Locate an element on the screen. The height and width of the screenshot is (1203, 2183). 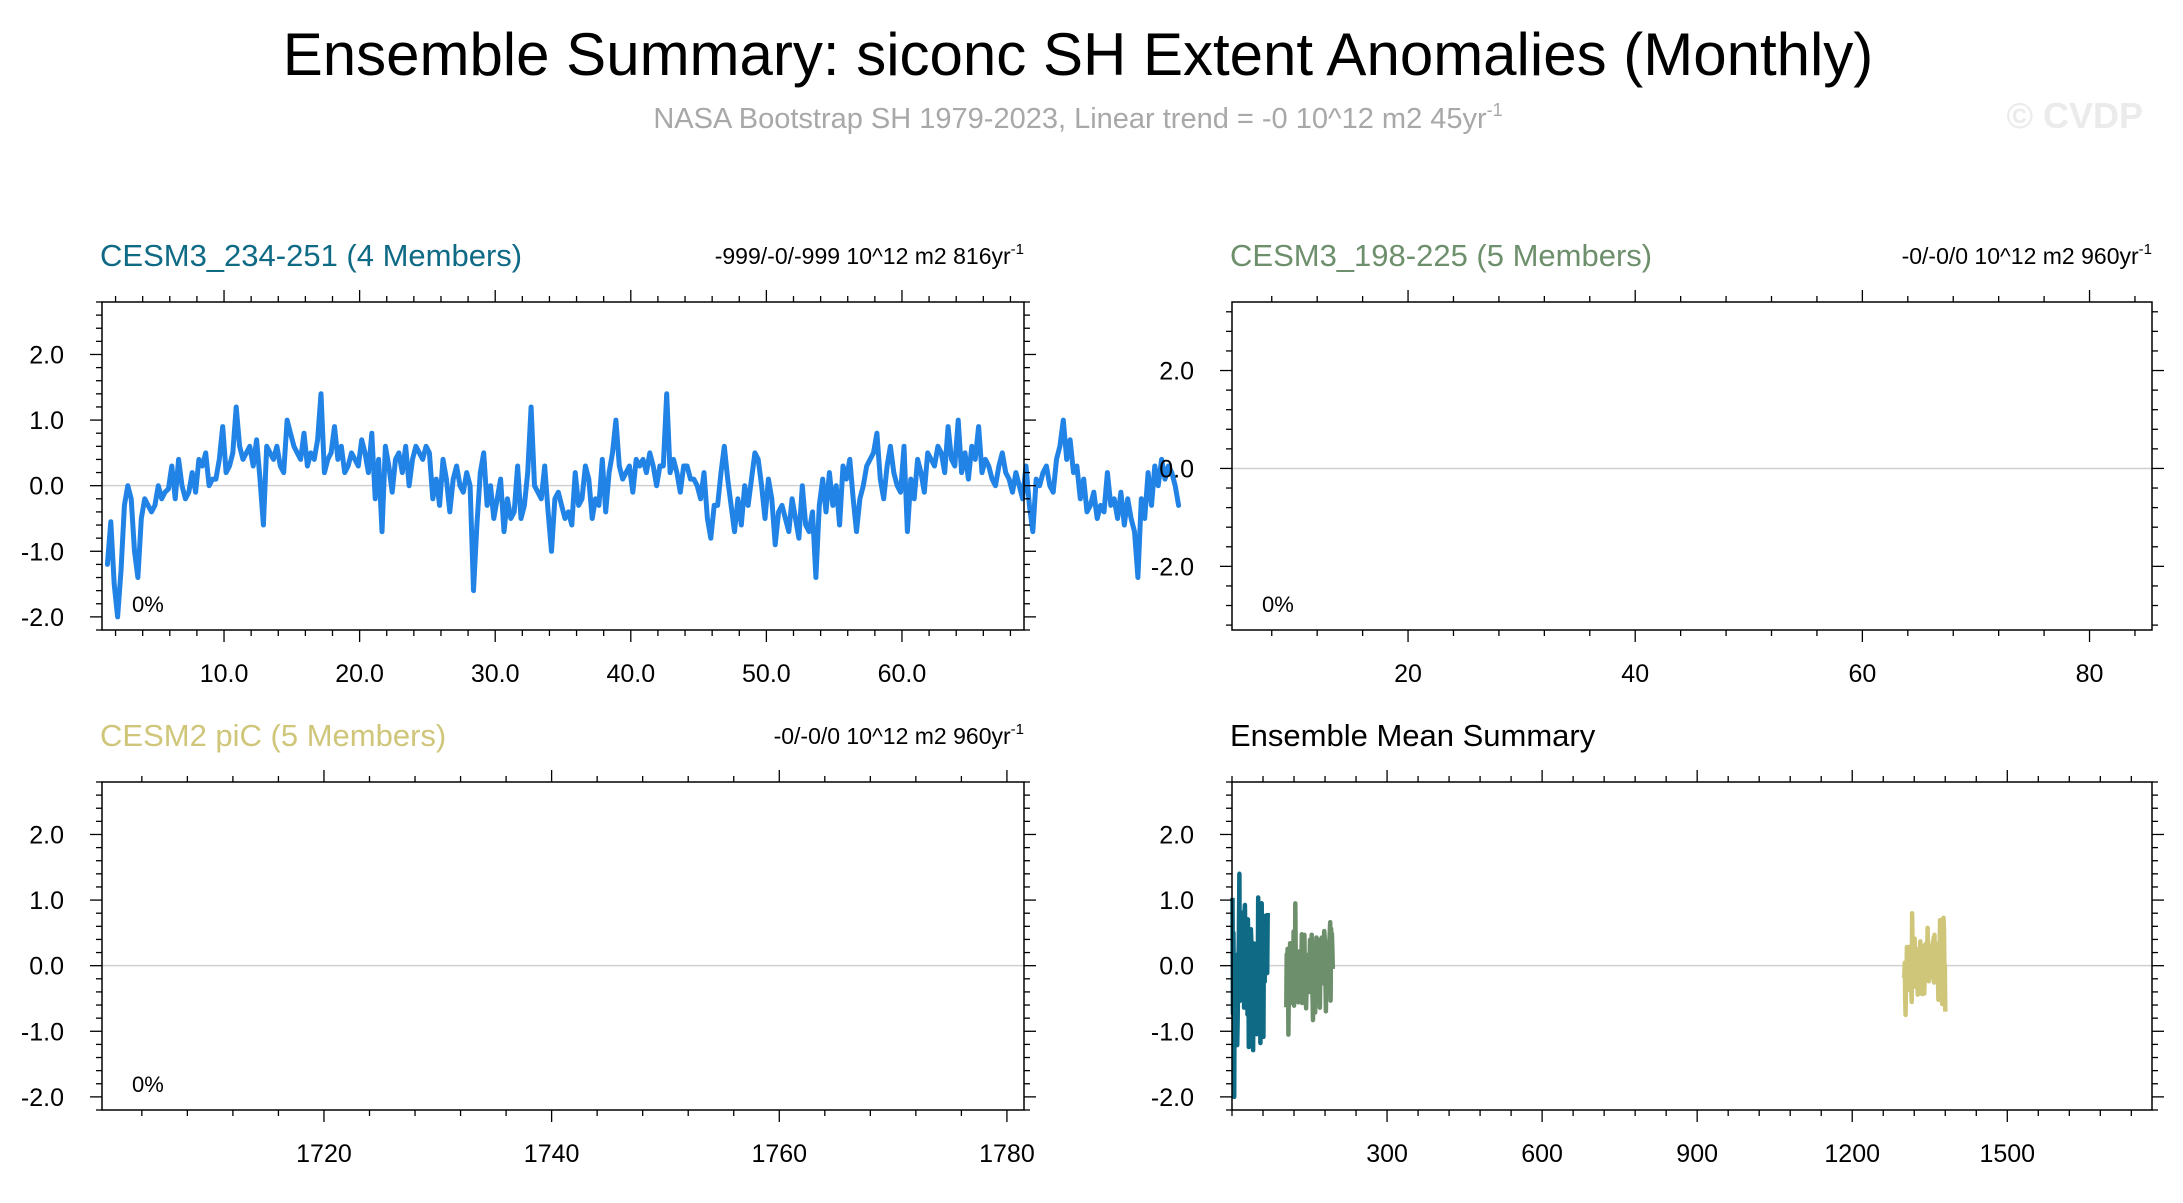
cesm3-234-251-xtick-label: 60.0 is located at coordinates (902, 674).